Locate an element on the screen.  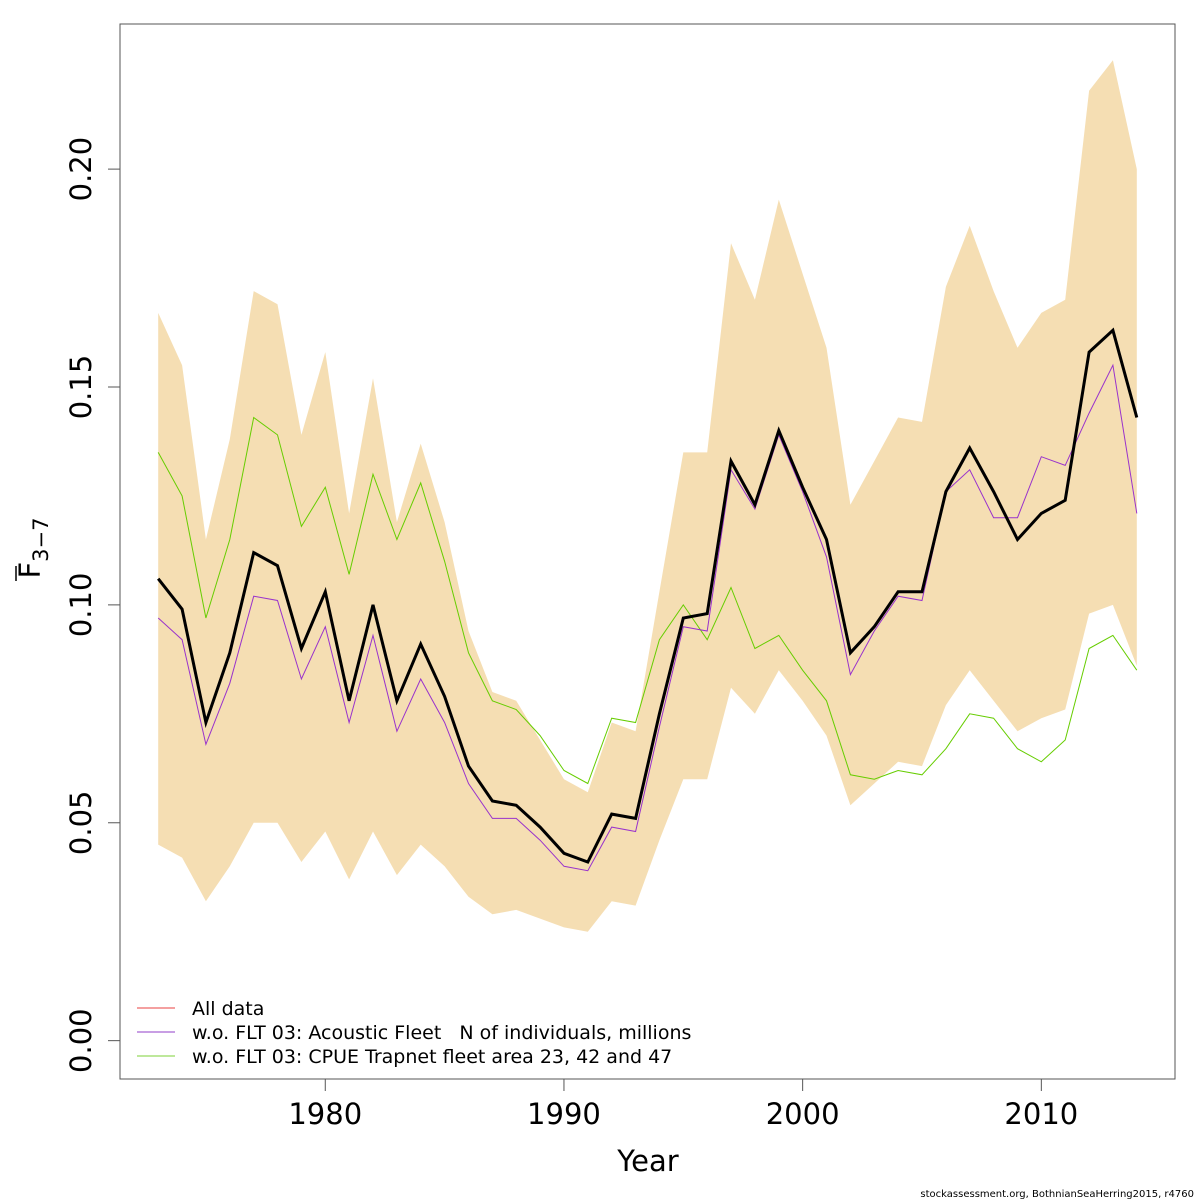
y-tick-label: 0.20 is located at coordinates (81, 169).